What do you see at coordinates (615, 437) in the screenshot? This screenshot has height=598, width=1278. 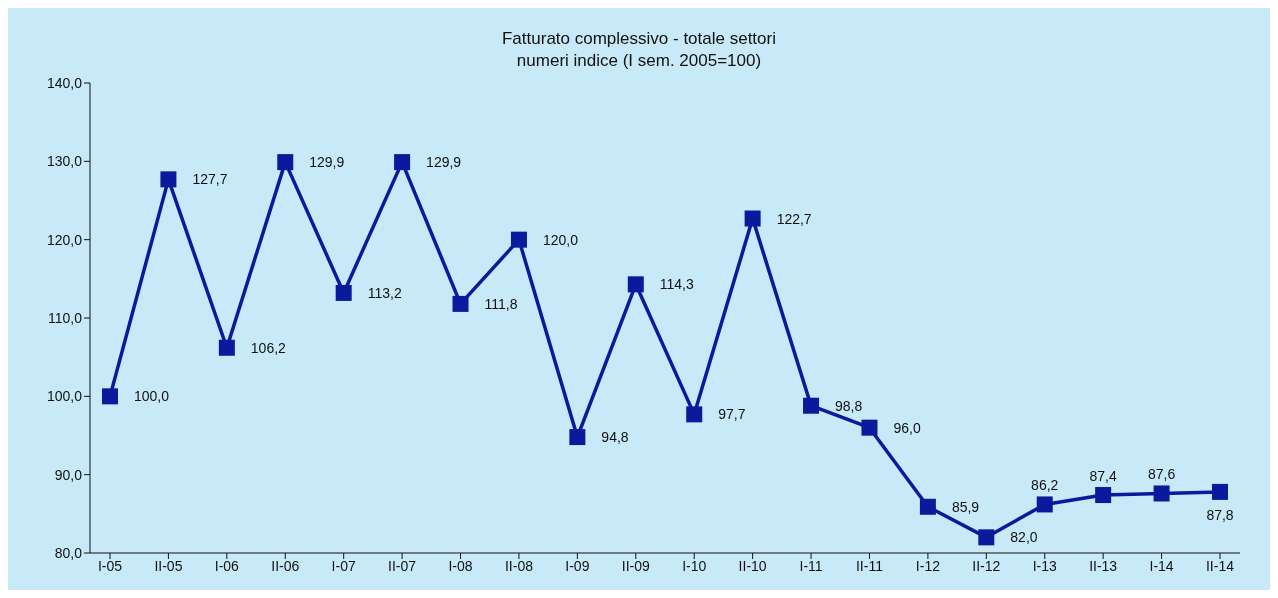 I see `data-label: 94,8` at bounding box center [615, 437].